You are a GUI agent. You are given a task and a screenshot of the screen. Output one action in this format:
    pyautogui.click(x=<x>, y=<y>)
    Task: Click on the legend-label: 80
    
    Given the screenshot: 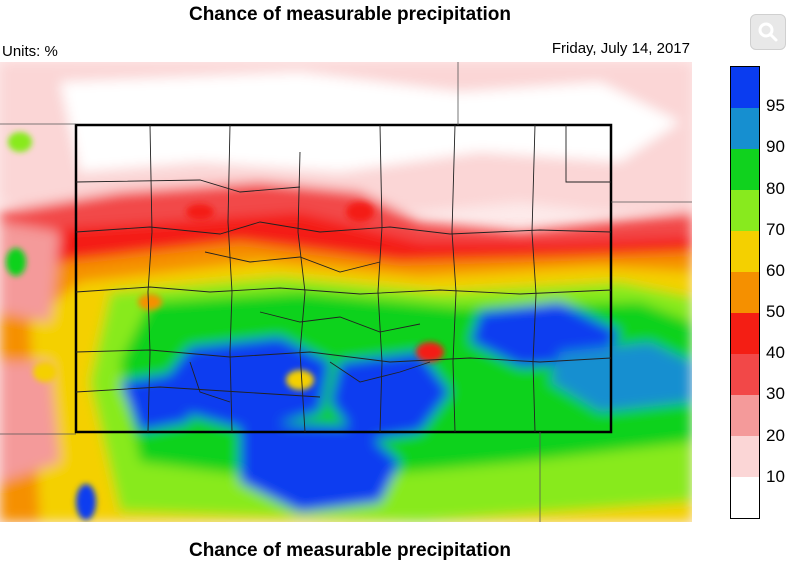 What is the action you would take?
    pyautogui.click(x=775, y=188)
    